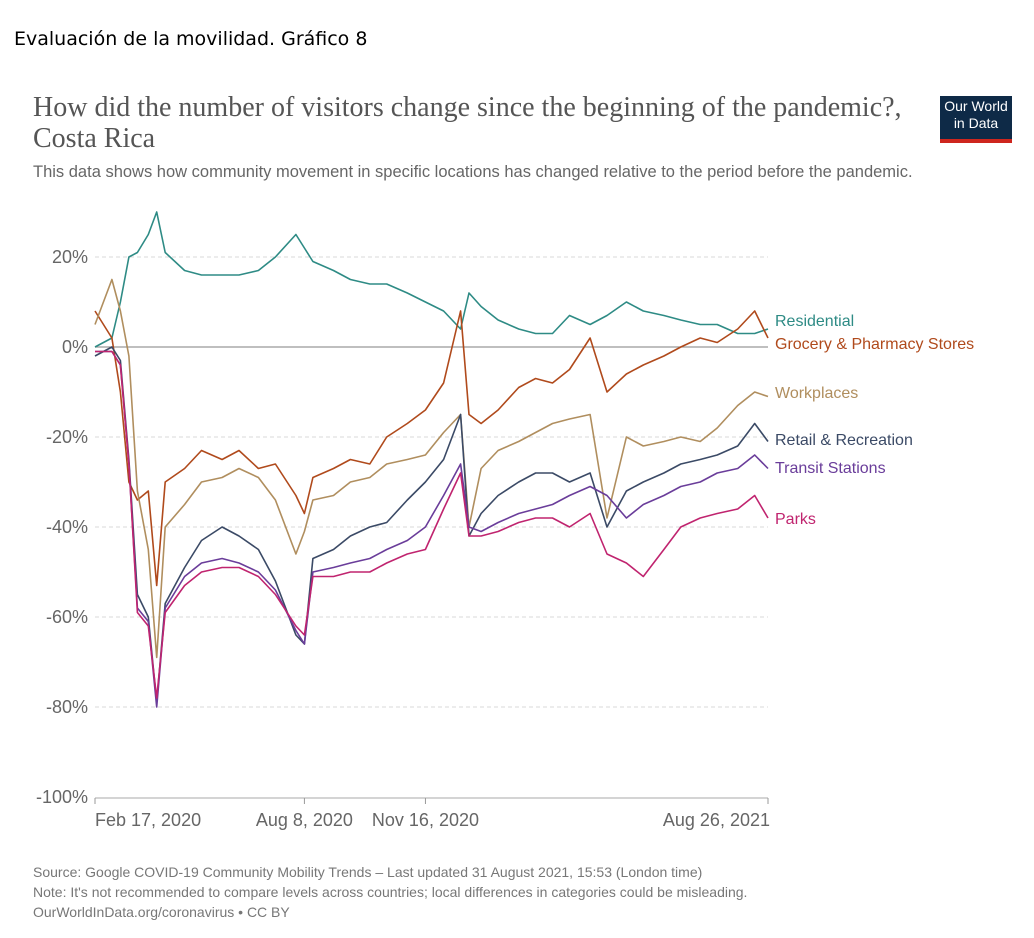 Image resolution: width=1034 pixels, height=938 pixels. I want to click on y-tick-label: -100%, so click(62, 797).